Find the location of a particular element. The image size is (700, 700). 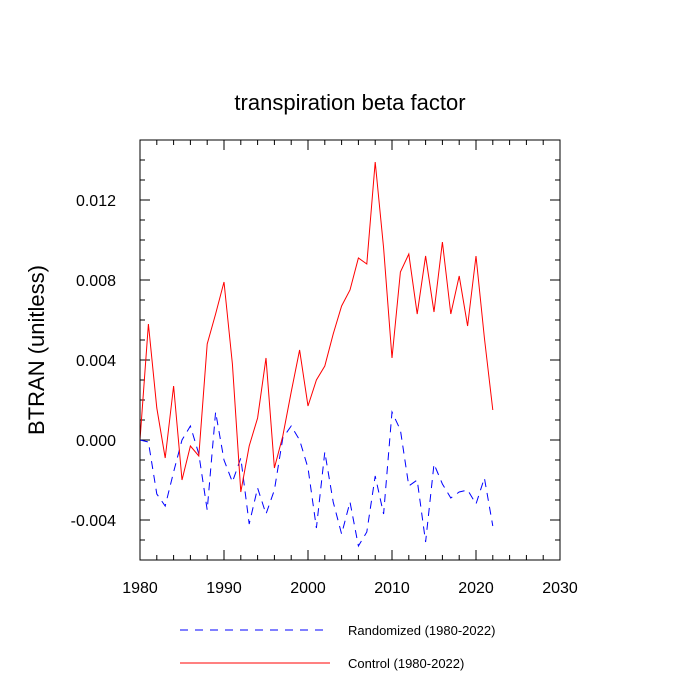

y-tick-label: 0.004 is located at coordinates (96, 361).